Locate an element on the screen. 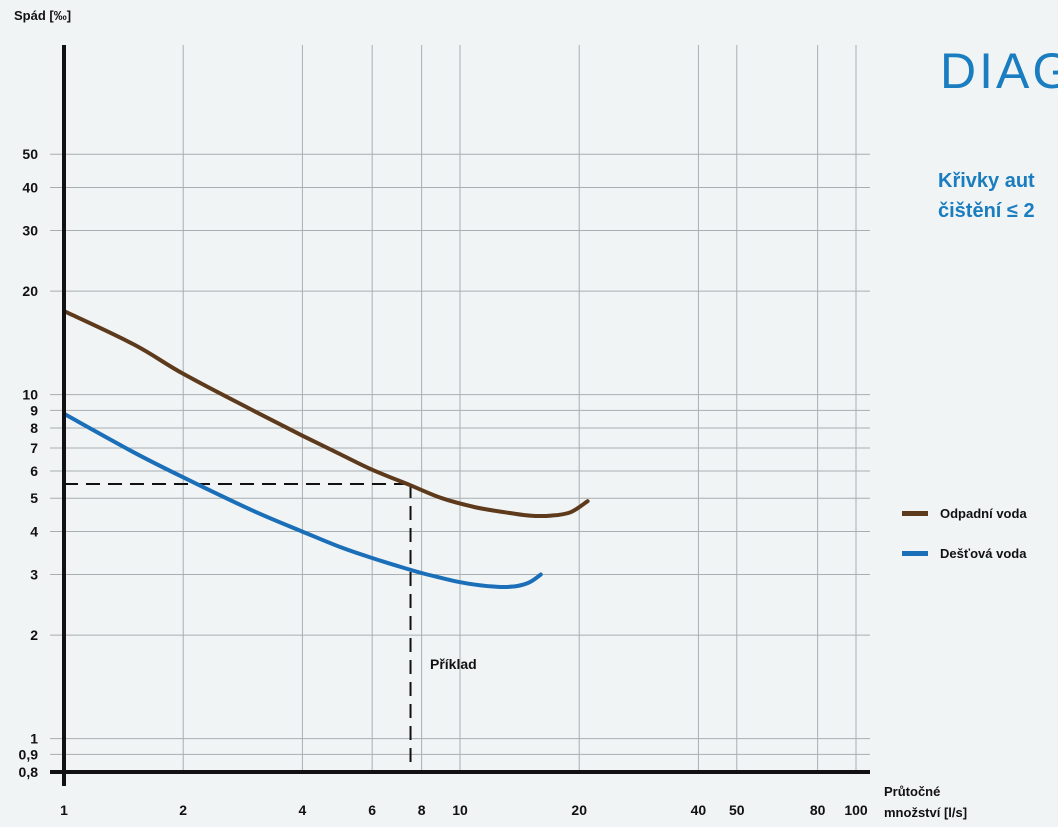 The image size is (1058, 827). y-tick-label: 30 is located at coordinates (30, 231).